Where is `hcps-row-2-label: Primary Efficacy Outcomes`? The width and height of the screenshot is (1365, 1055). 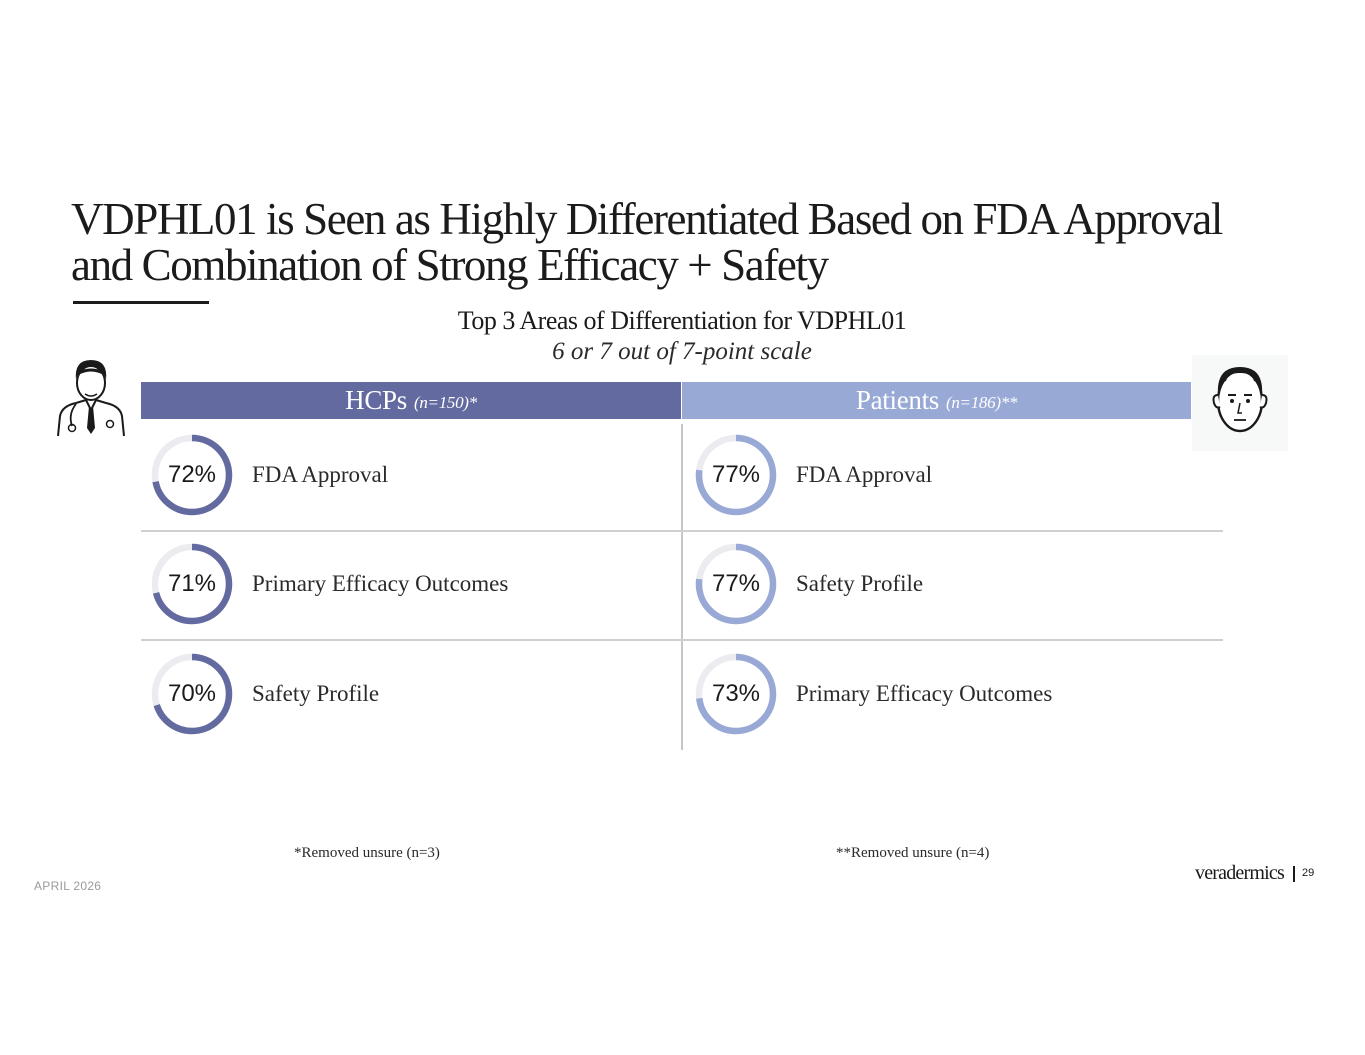
hcps-row-2-label: Primary Efficacy Outcomes is located at coordinates (380, 583).